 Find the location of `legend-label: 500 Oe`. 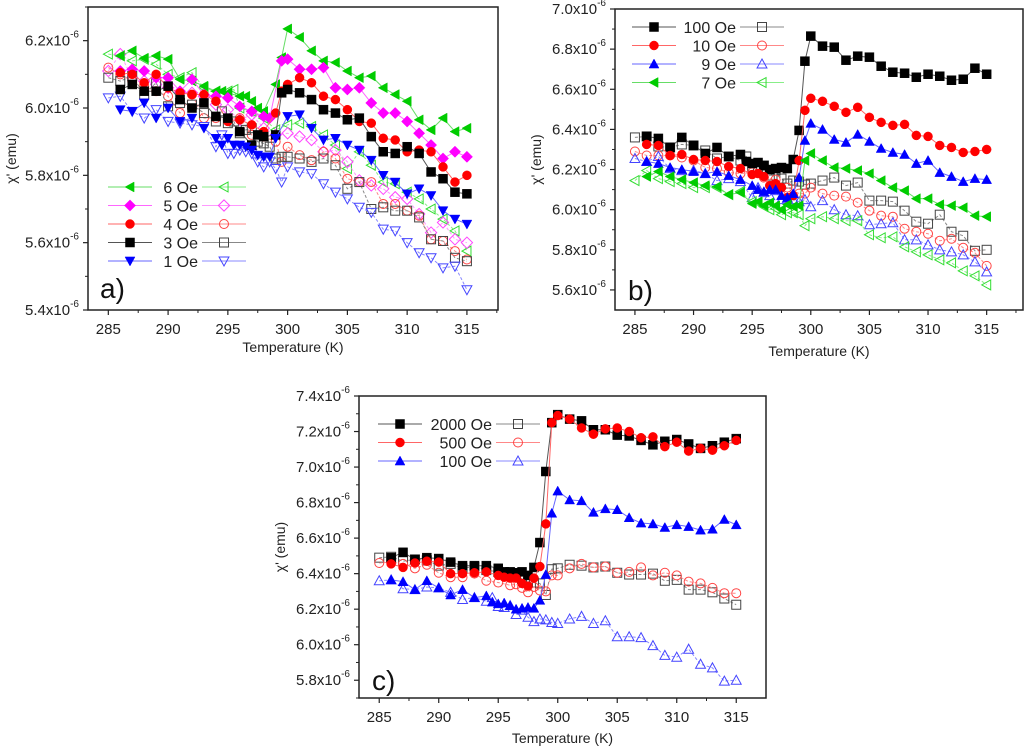

legend-label: 500 Oe is located at coordinates (466, 444).